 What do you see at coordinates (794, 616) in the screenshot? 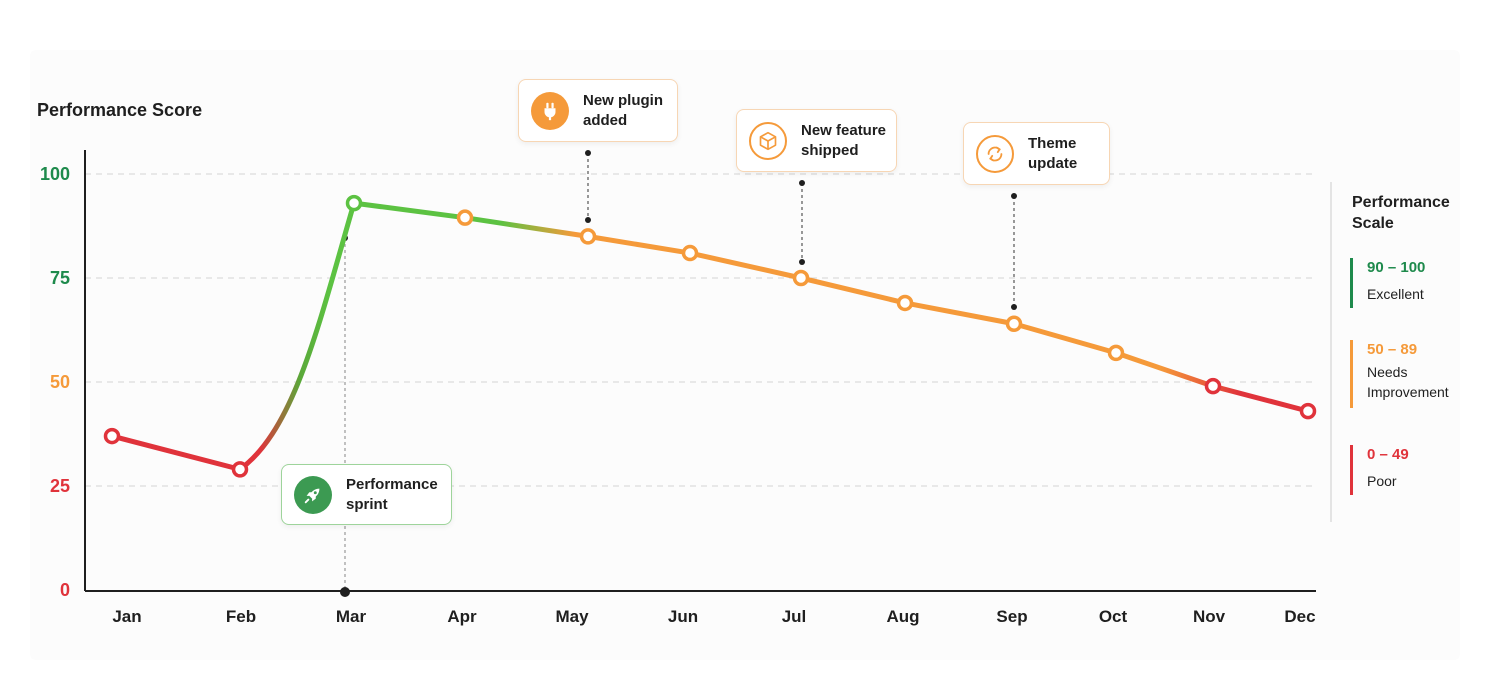
I see `x-tick-label: Jul` at bounding box center [794, 616].